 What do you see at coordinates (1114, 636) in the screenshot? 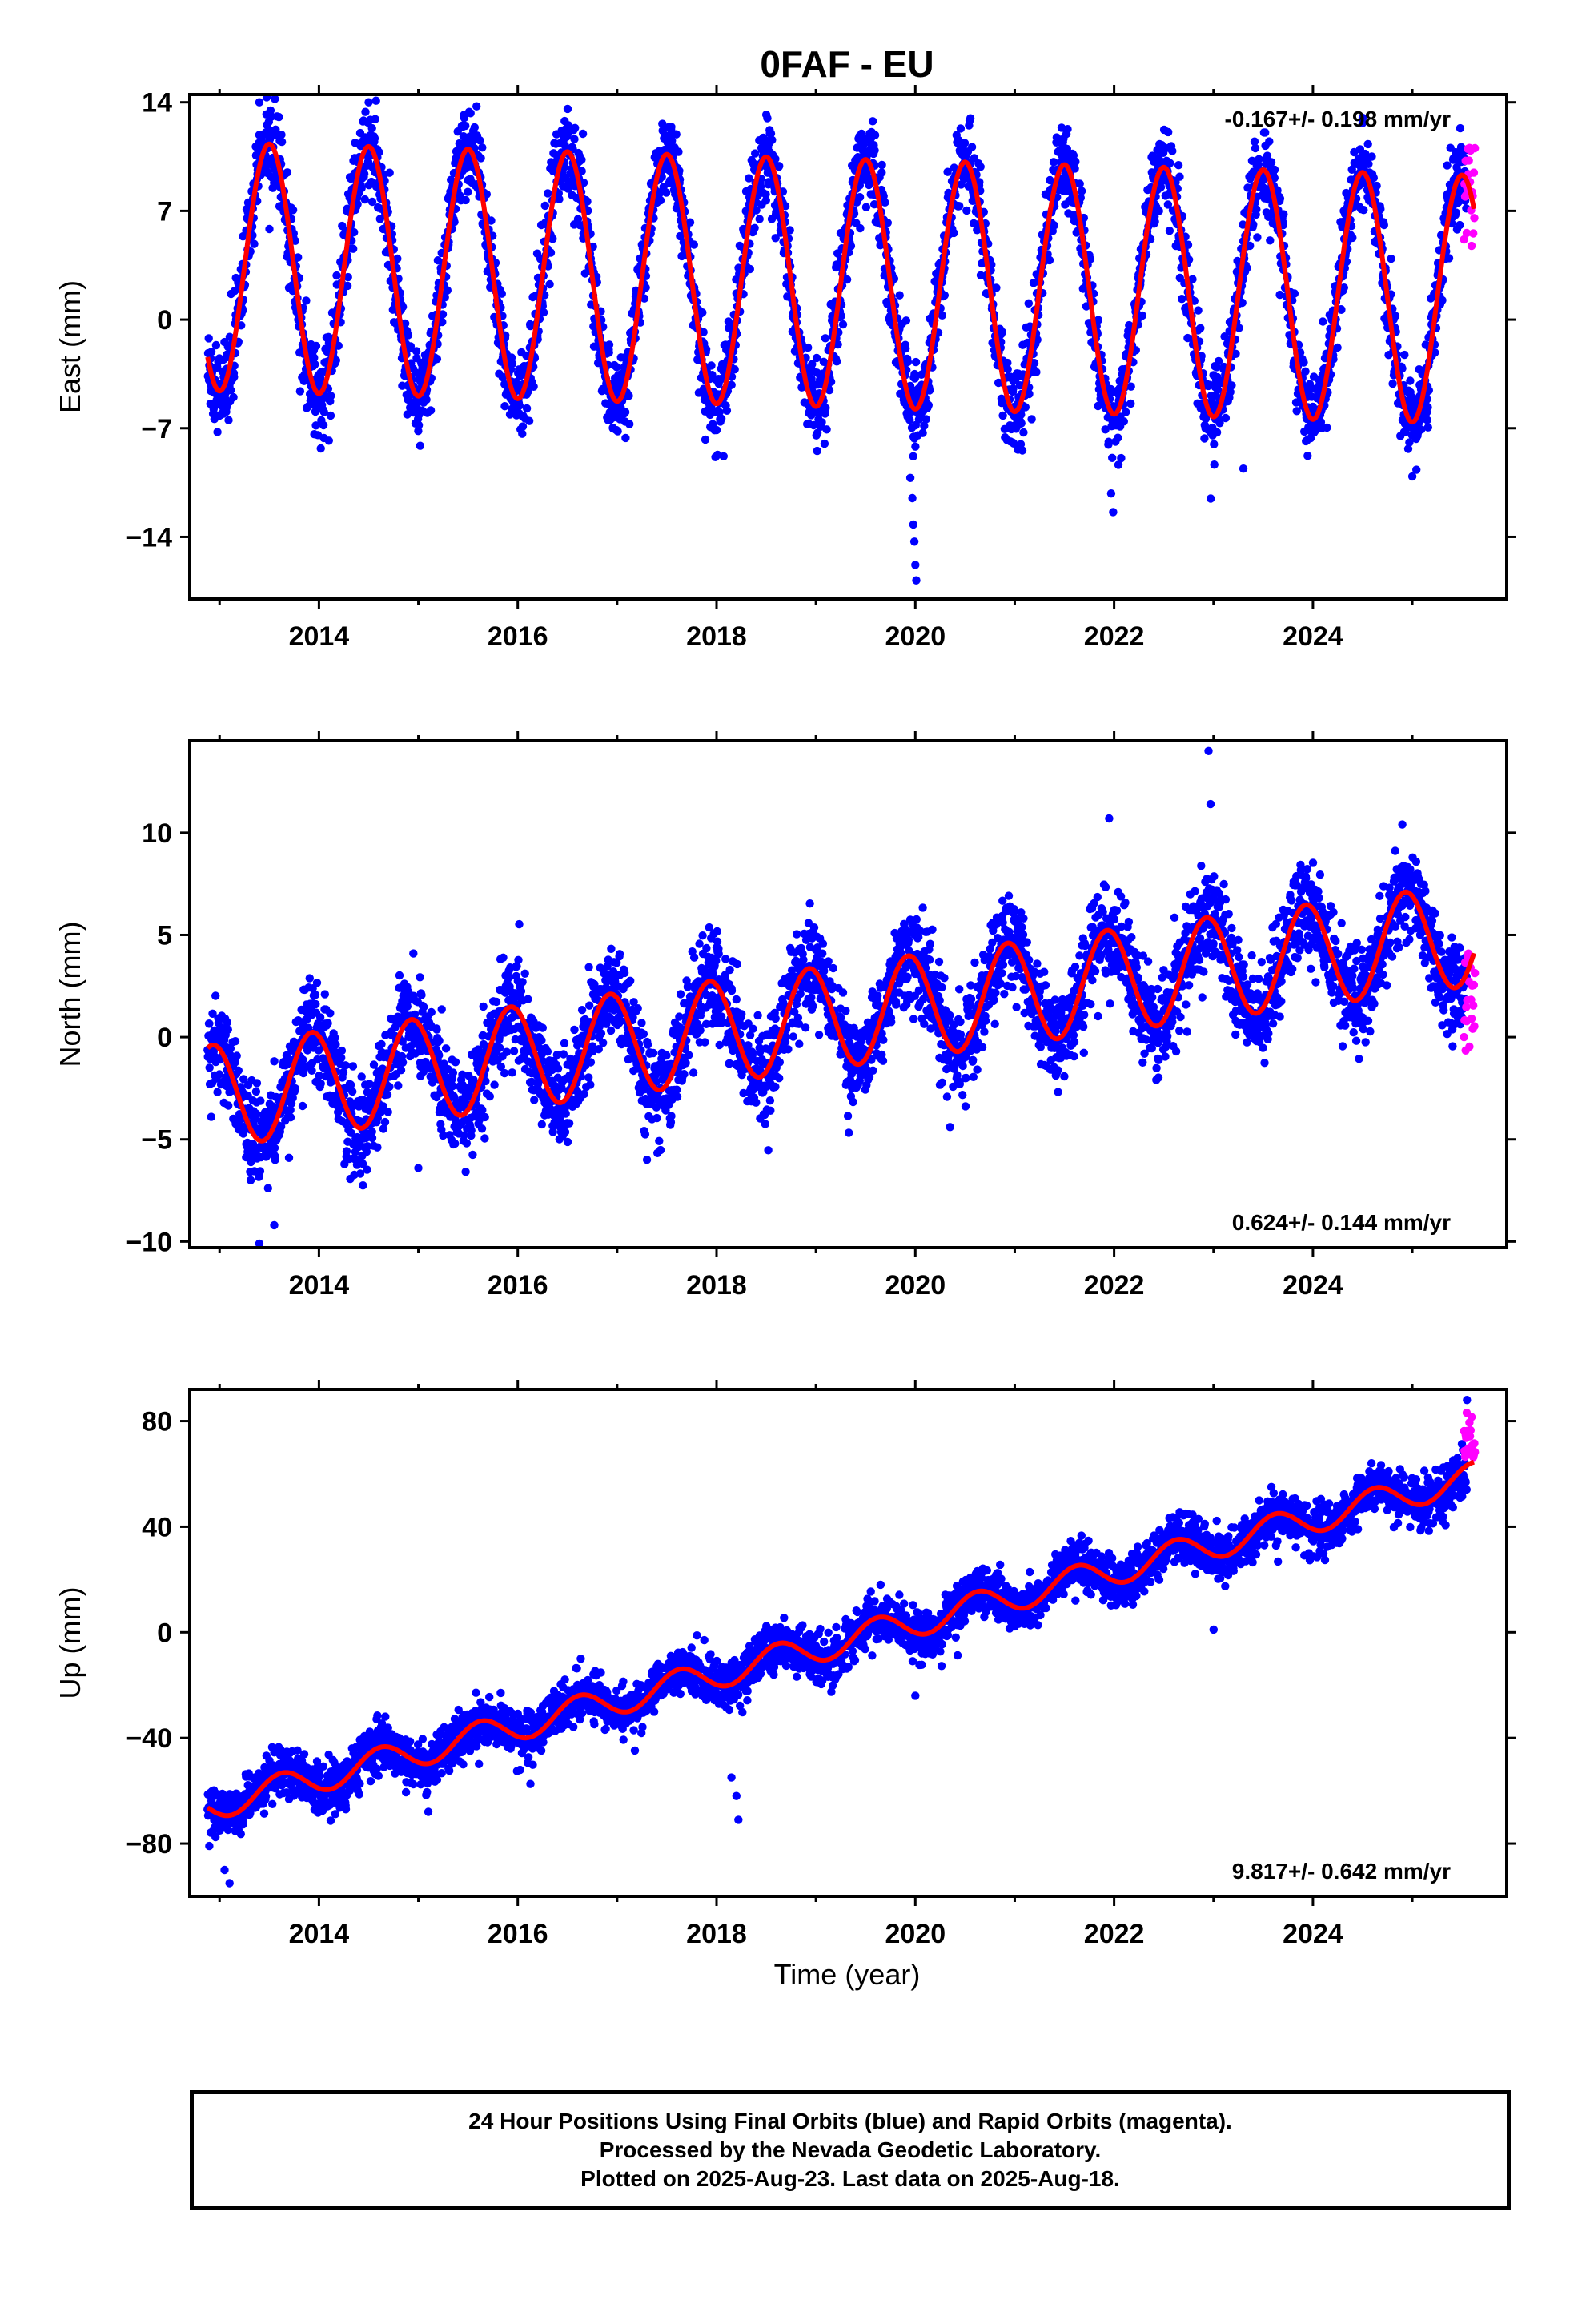
I see `x-tick-label: 2022` at bounding box center [1114, 636].